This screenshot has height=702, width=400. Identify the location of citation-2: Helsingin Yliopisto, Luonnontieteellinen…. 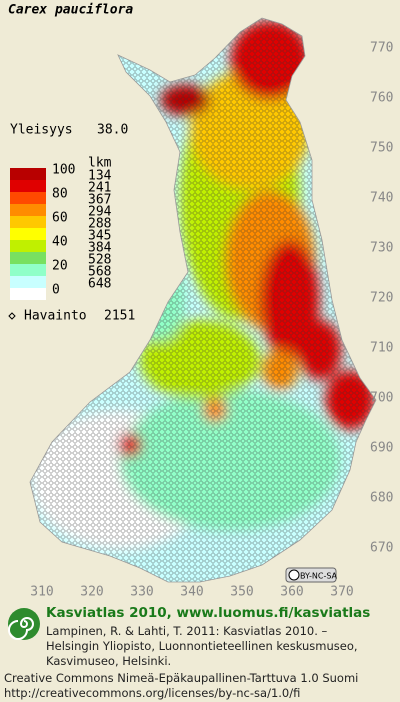
(202, 646).